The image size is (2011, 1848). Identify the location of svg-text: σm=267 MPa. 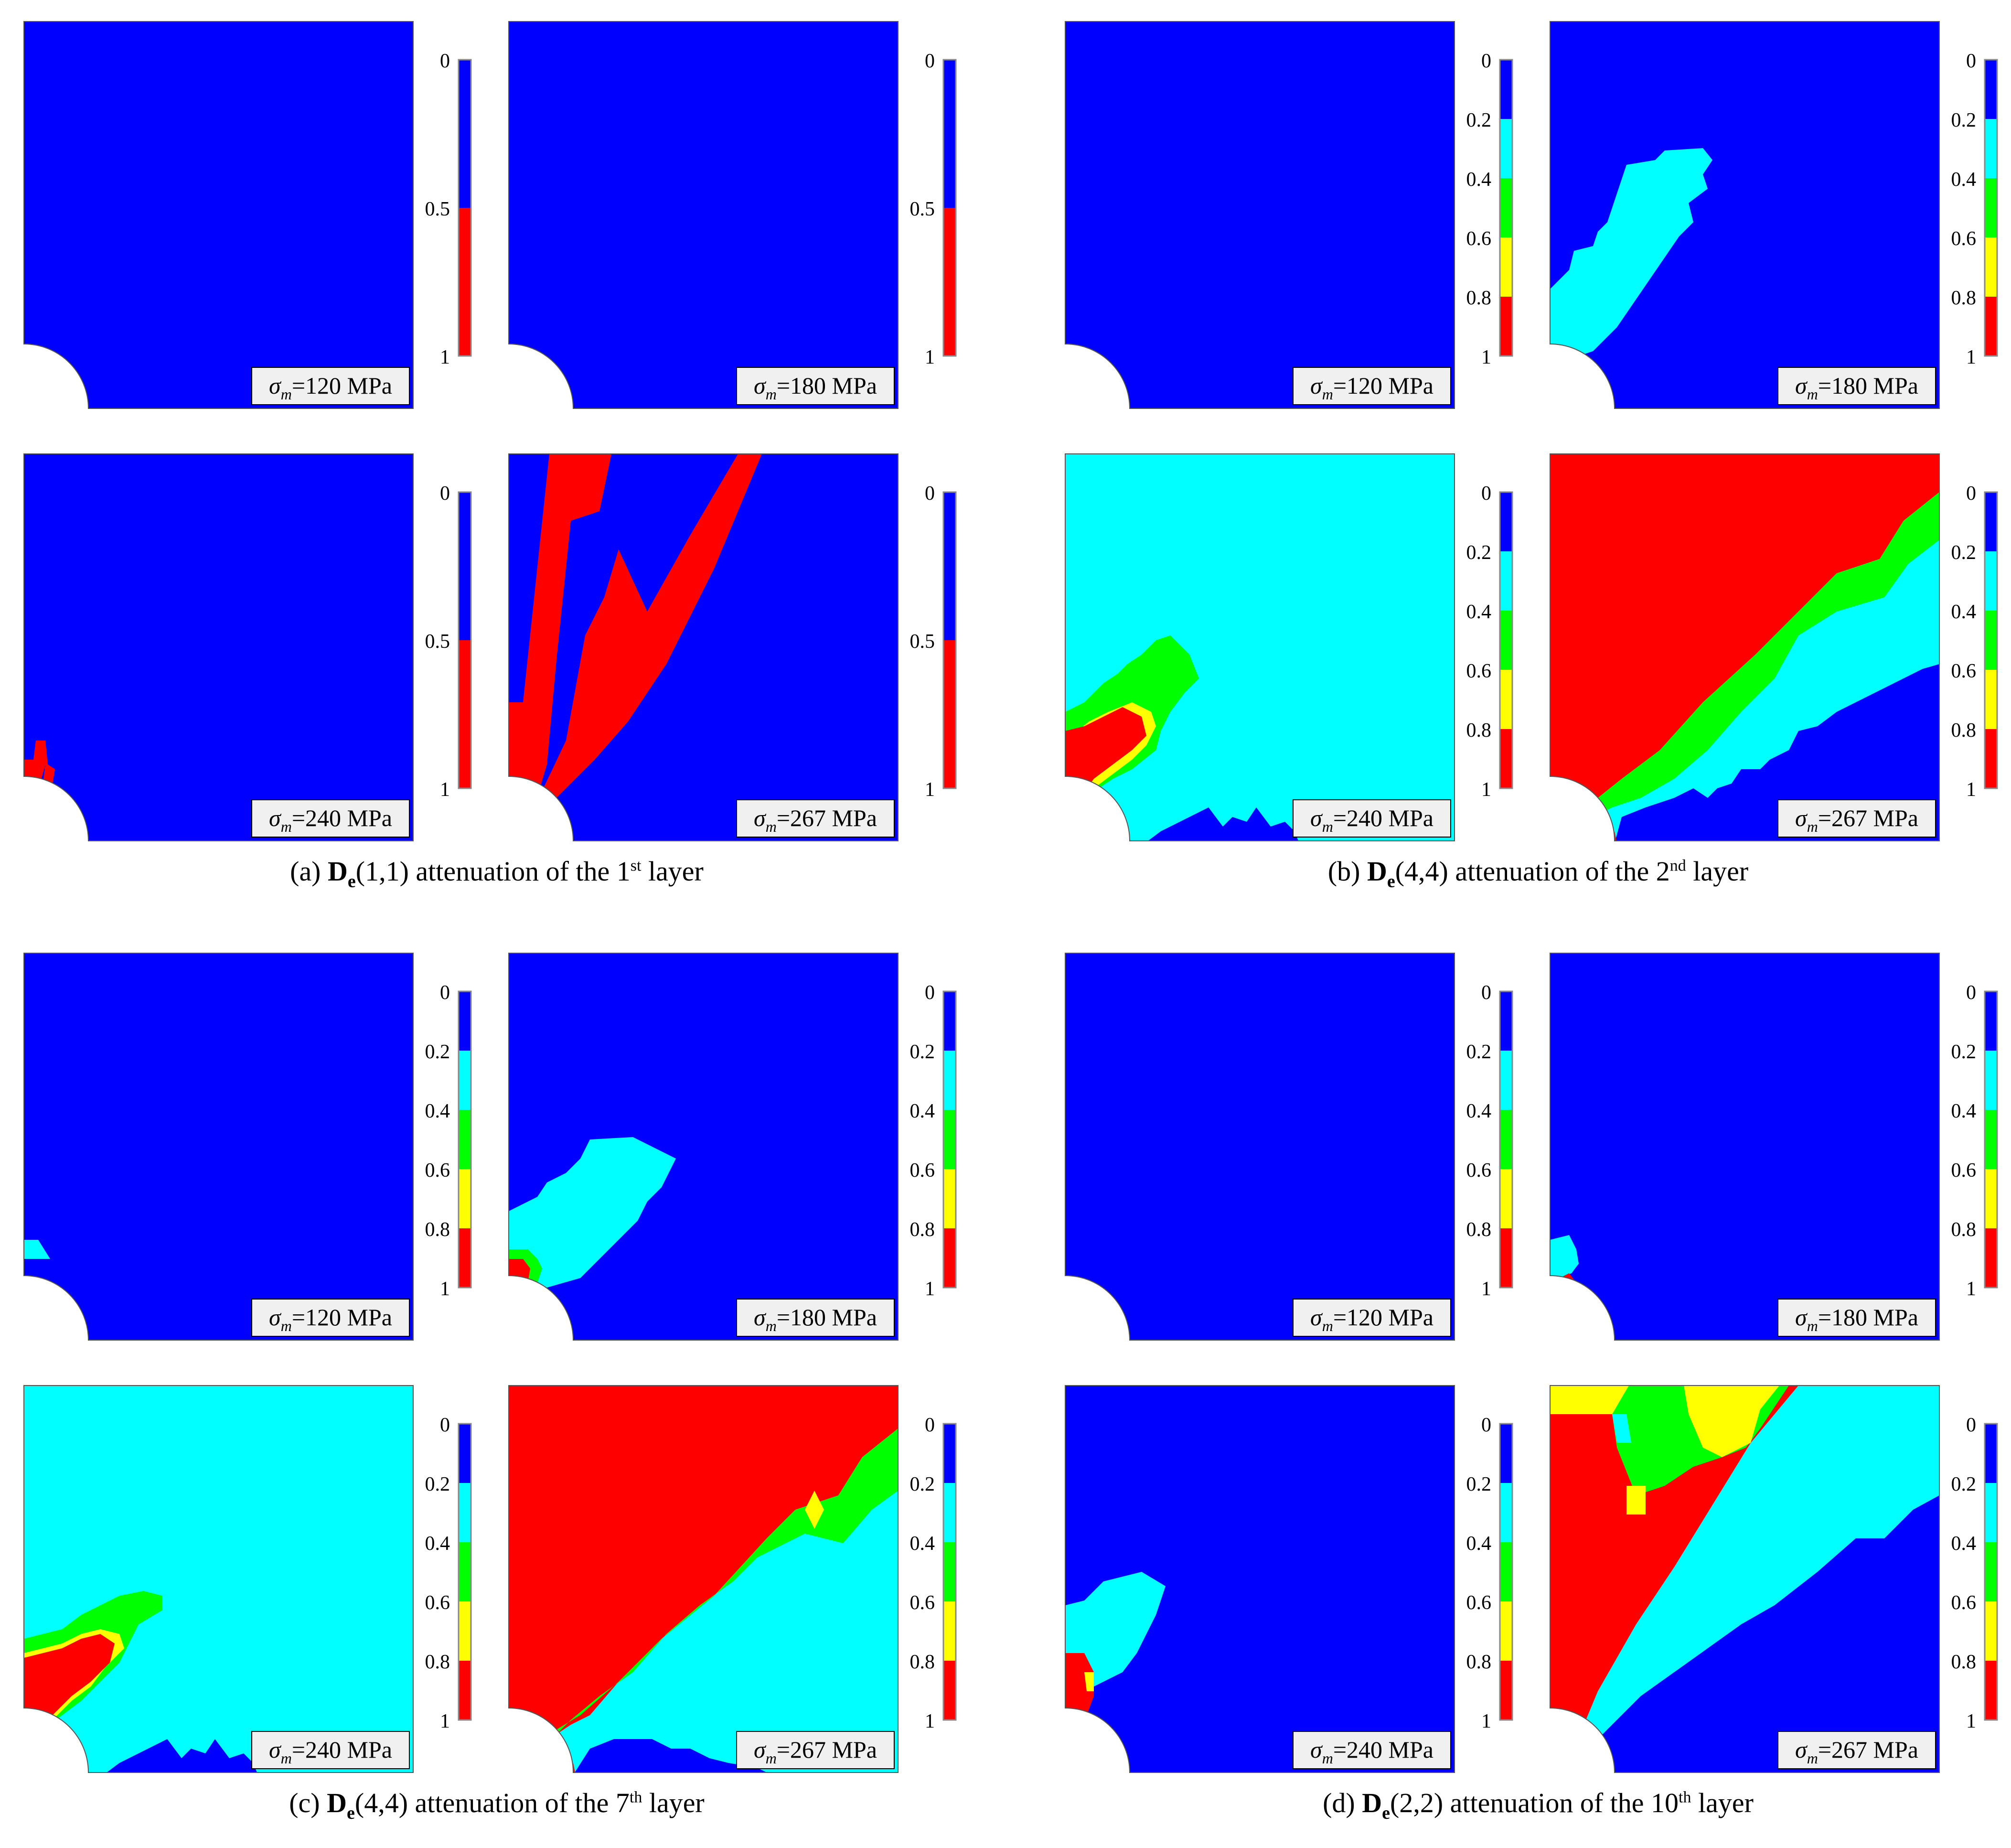
(815, 820).